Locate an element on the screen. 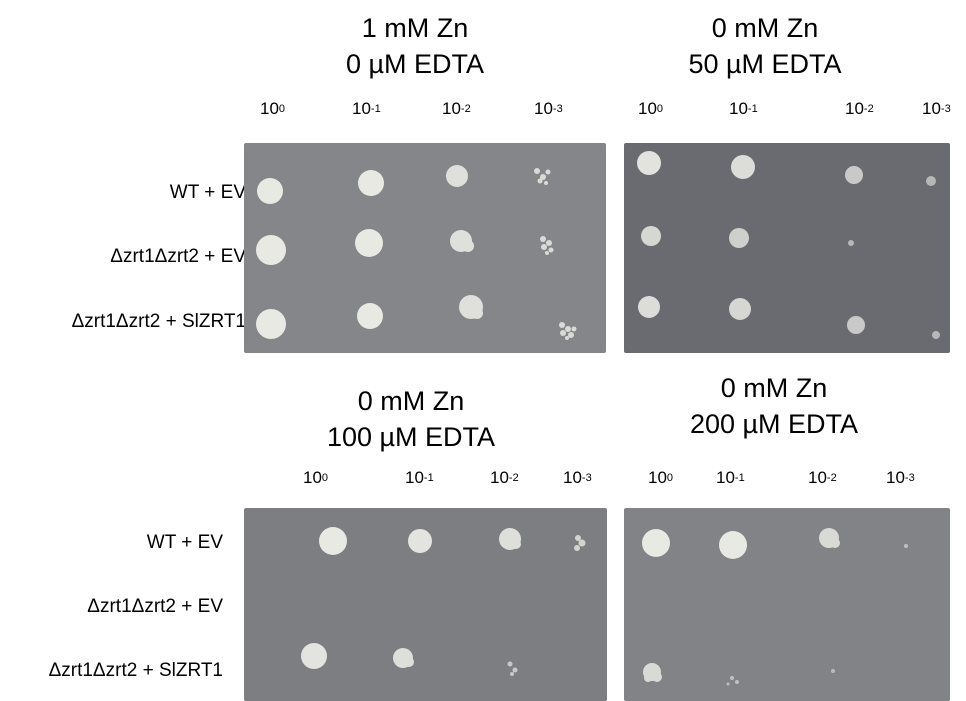  panel-4-dilution-3: 10-2 is located at coordinates (822, 477).